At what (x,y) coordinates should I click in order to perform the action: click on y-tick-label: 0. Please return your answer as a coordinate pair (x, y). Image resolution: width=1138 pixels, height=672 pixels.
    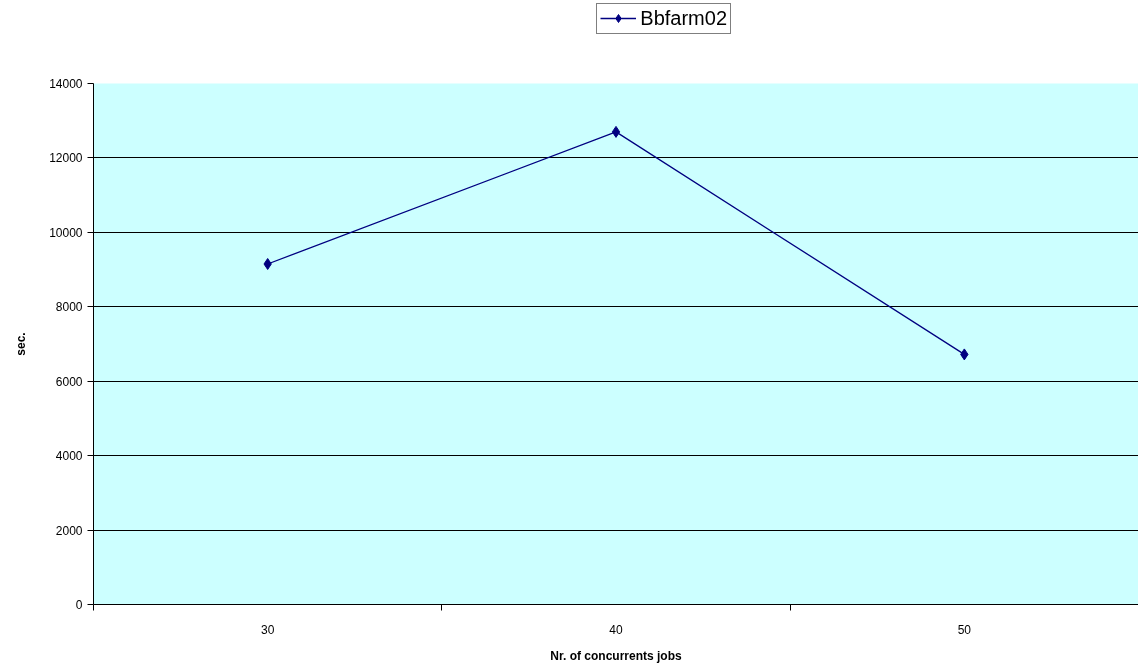
    Looking at the image, I should click on (79, 605).